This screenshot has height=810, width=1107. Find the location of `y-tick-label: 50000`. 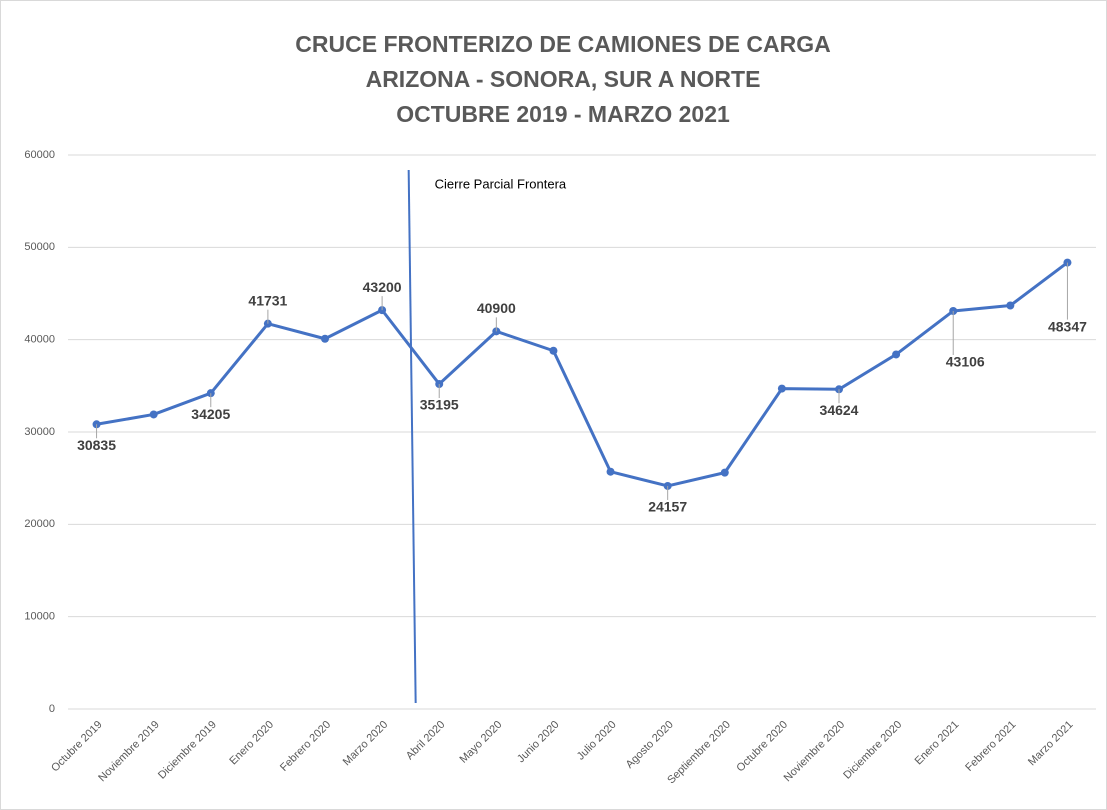

y-tick-label: 50000 is located at coordinates (39, 247).